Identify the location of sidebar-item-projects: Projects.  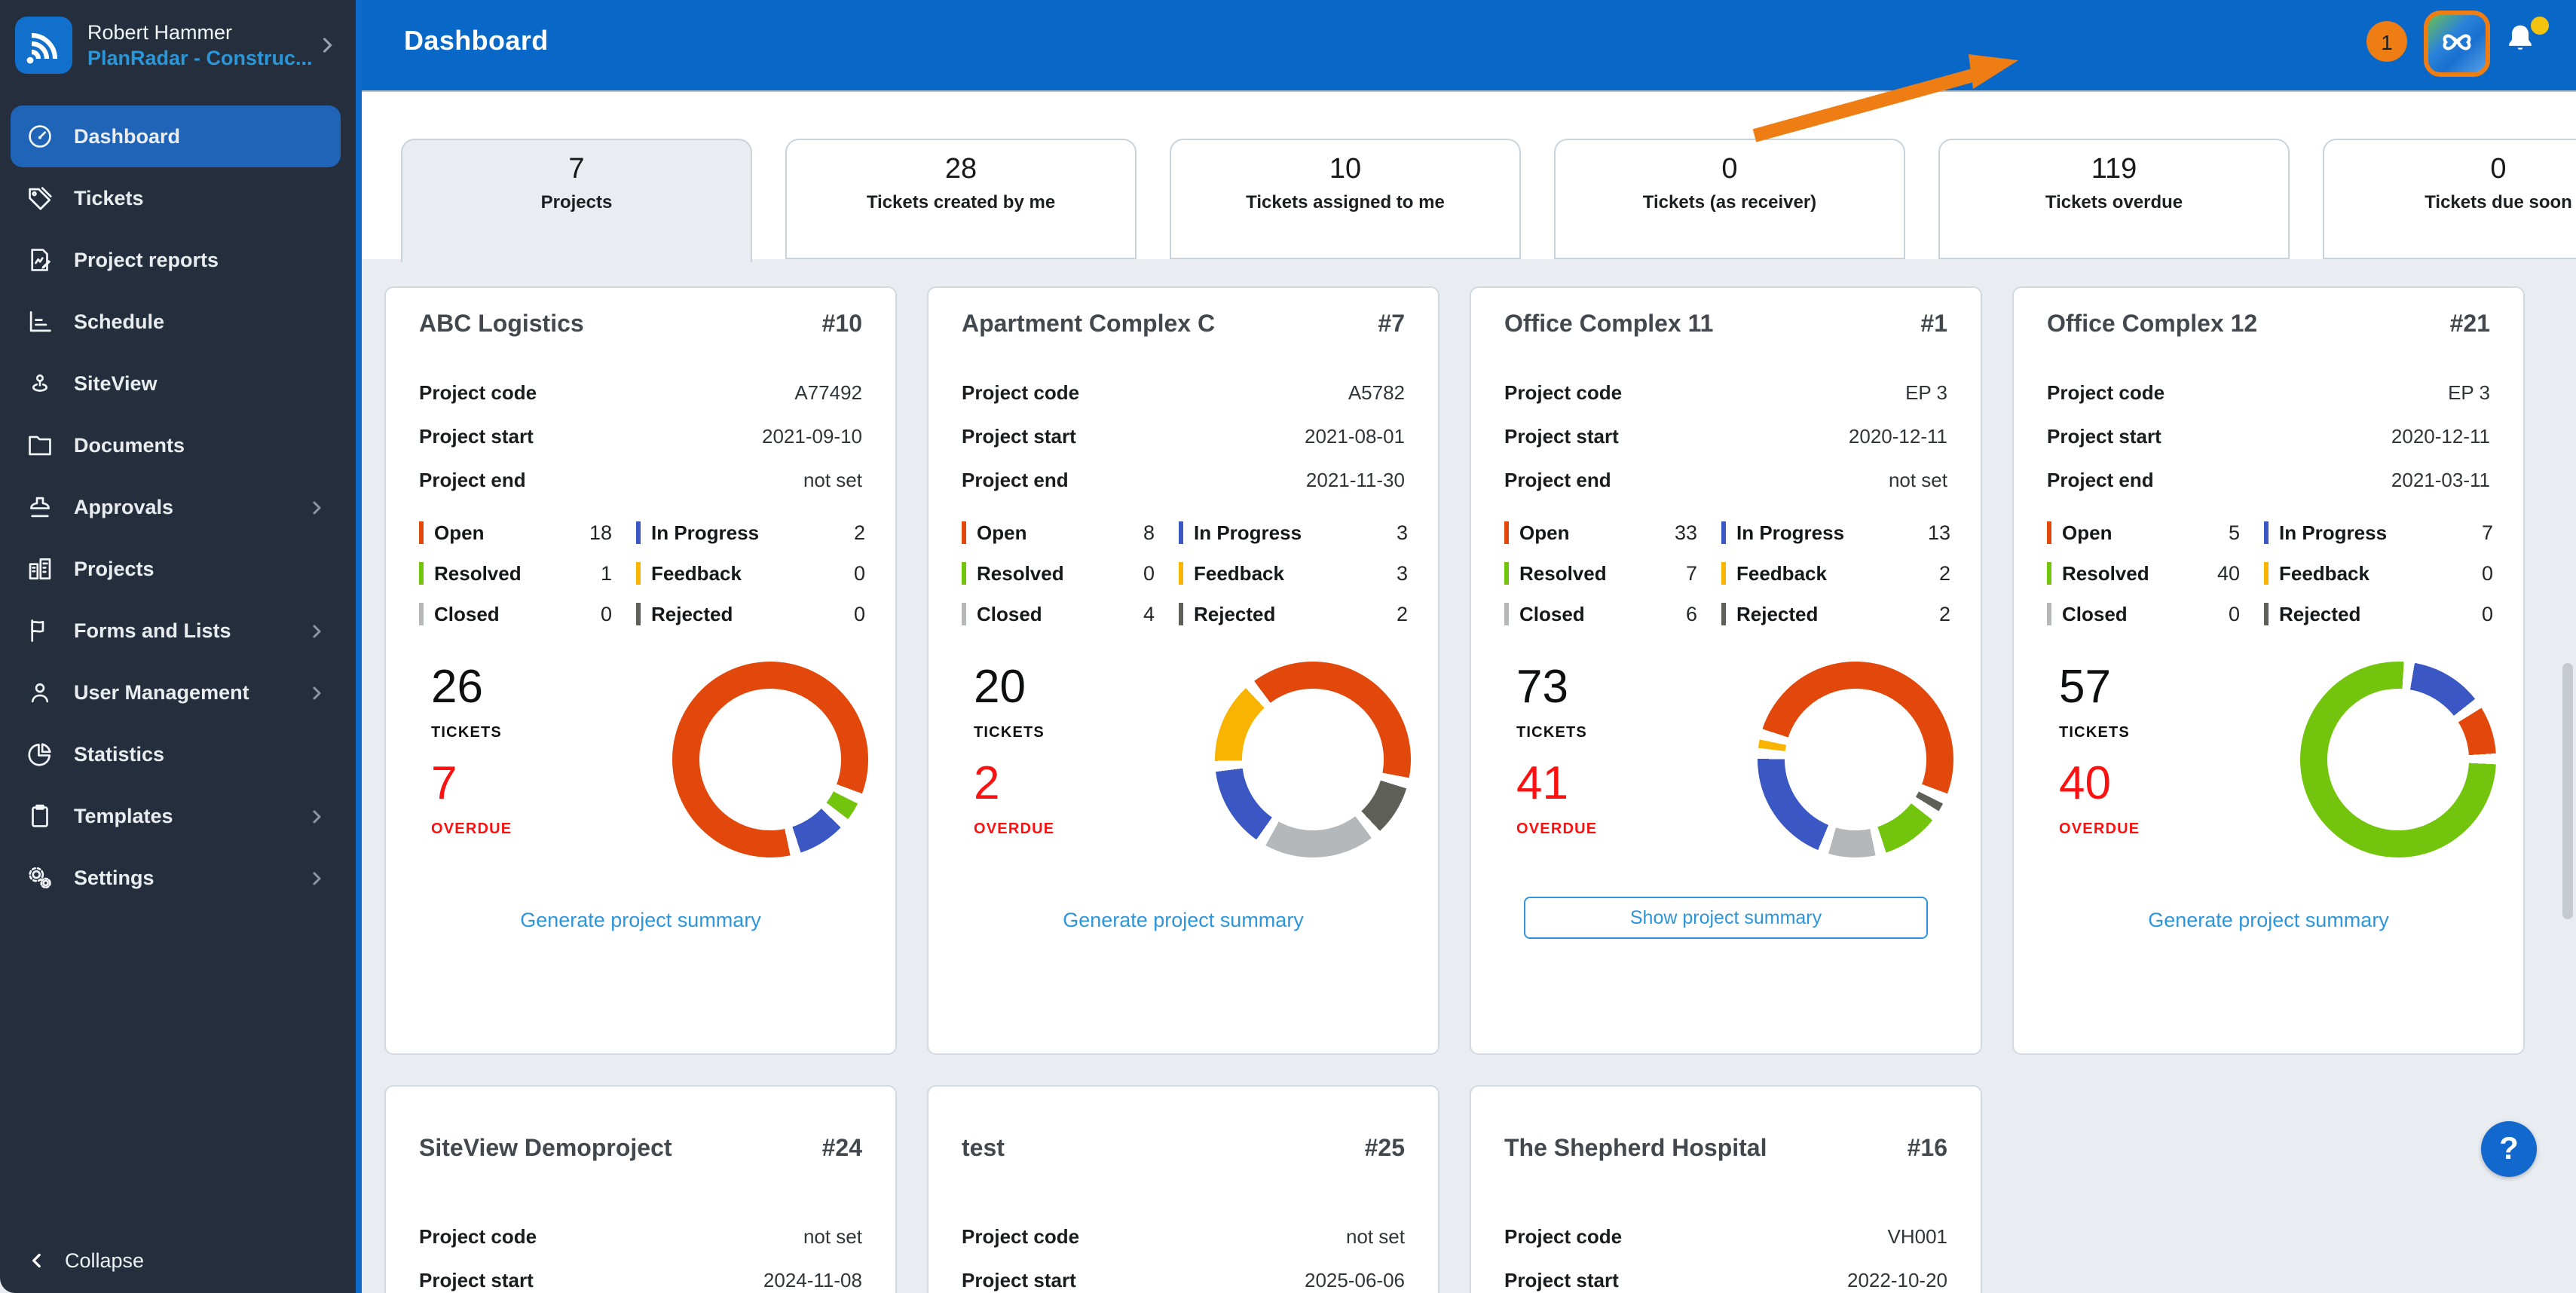
(176, 569).